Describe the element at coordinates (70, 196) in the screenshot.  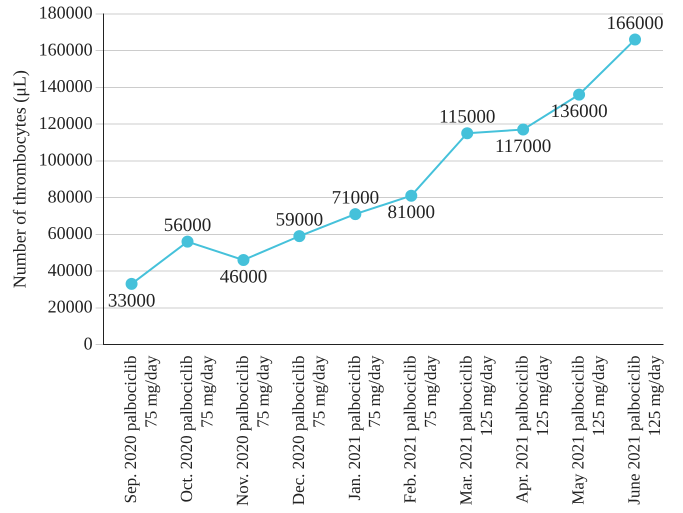
I see `y-tick-label: 80000` at that location.